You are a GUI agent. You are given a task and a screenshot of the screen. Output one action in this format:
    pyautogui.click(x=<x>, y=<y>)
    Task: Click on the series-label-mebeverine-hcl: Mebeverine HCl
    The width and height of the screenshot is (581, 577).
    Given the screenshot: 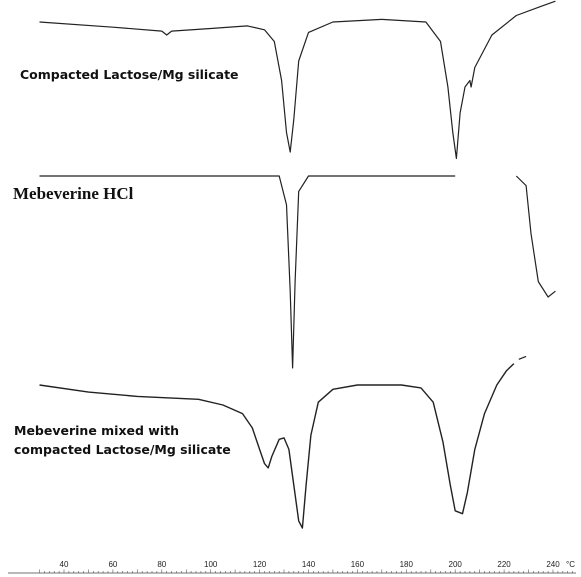 What is the action you would take?
    pyautogui.click(x=73, y=193)
    